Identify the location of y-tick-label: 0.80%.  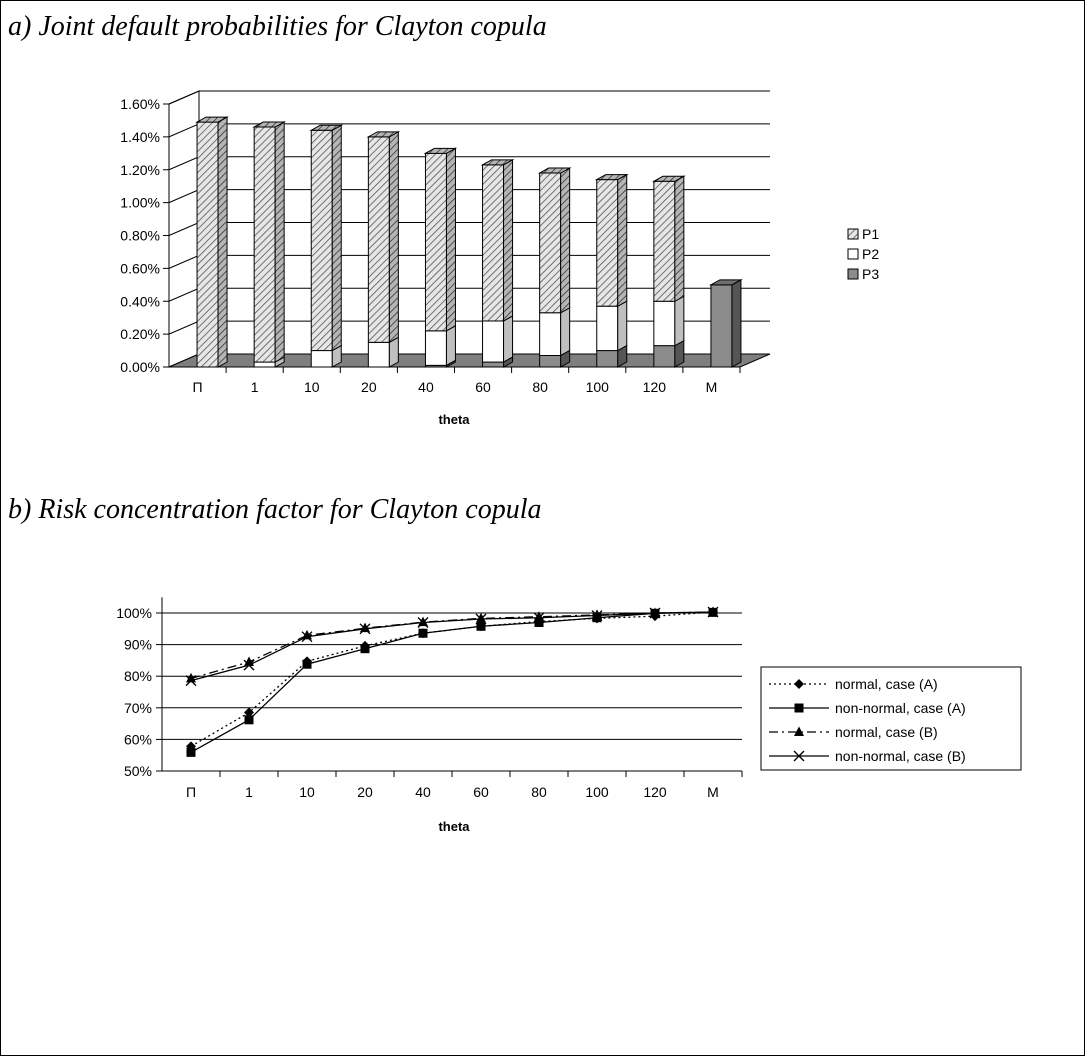
(140, 236).